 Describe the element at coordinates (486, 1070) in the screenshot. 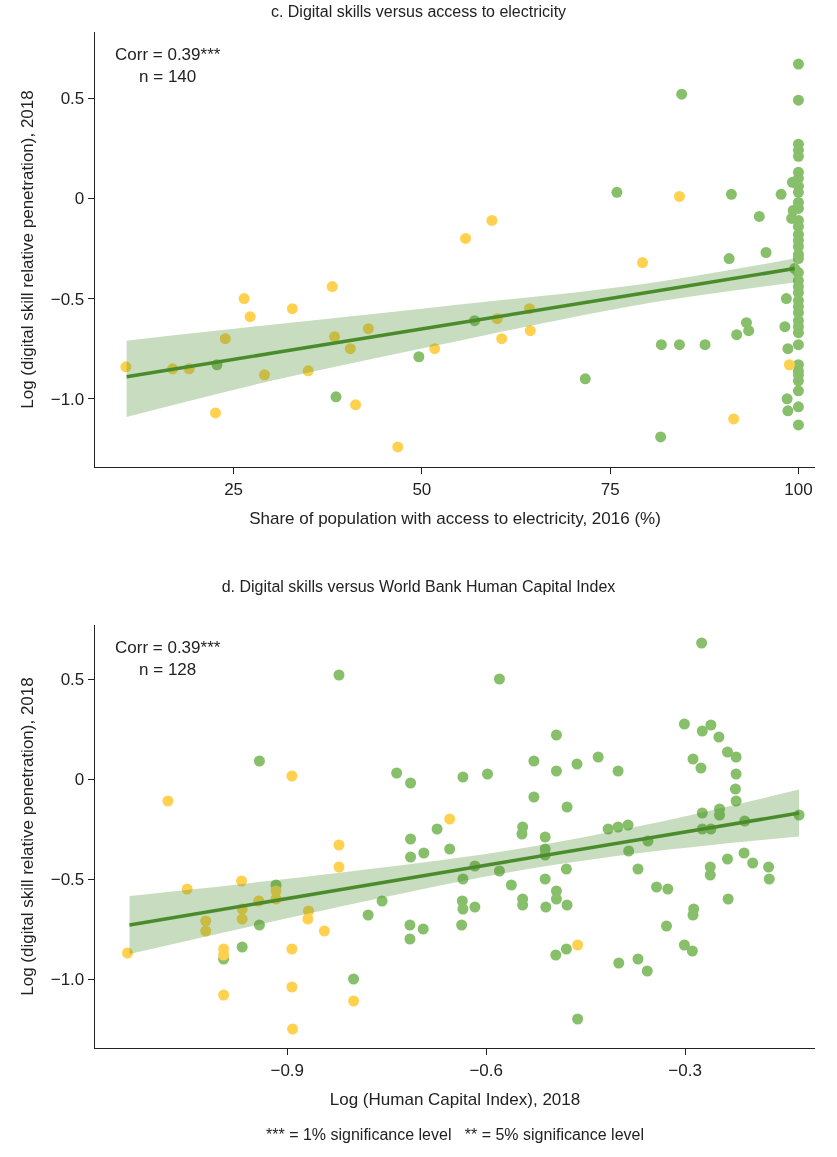

I see `x-tick-label: −0.6` at that location.